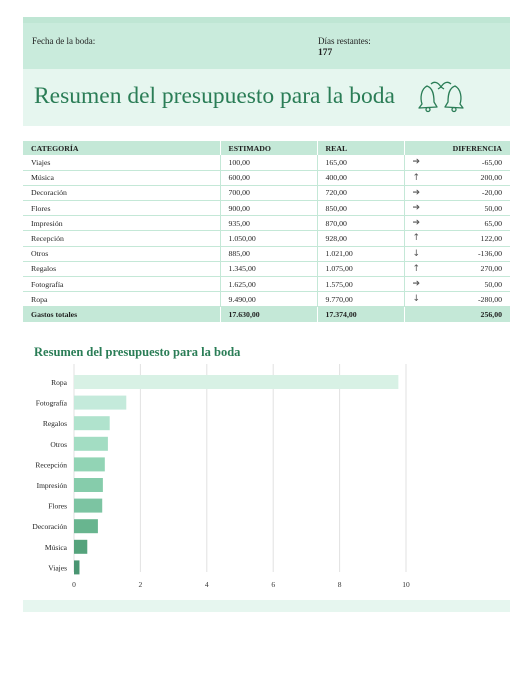 This screenshot has height=675, width=520. Describe the element at coordinates (339, 254) in the screenshot. I see `actual-value: 1.021,00` at that location.